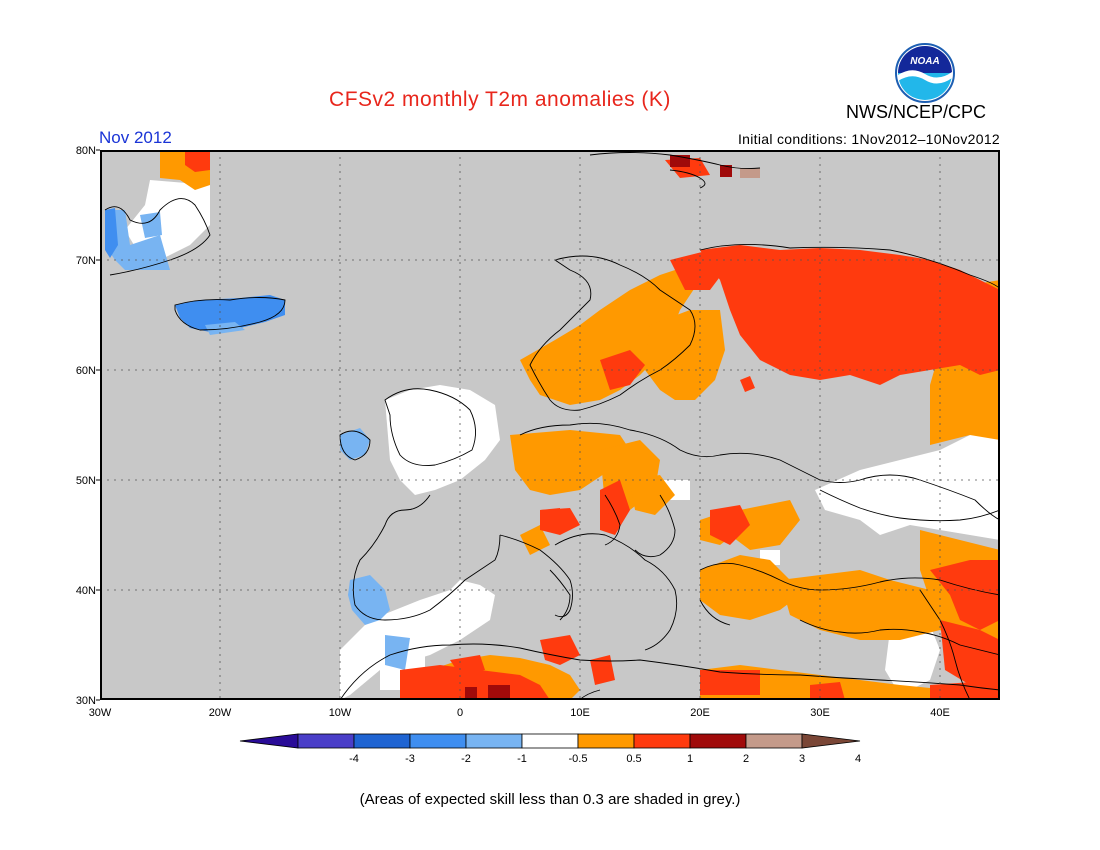 This screenshot has height=850, width=1100. Describe the element at coordinates (86, 701) in the screenshot. I see `lat-label: 30N` at that location.